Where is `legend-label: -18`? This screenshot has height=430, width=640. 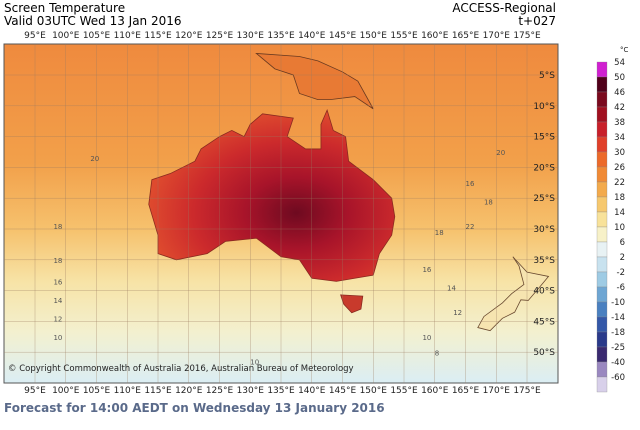 legend-label: -18 is located at coordinates (618, 333).